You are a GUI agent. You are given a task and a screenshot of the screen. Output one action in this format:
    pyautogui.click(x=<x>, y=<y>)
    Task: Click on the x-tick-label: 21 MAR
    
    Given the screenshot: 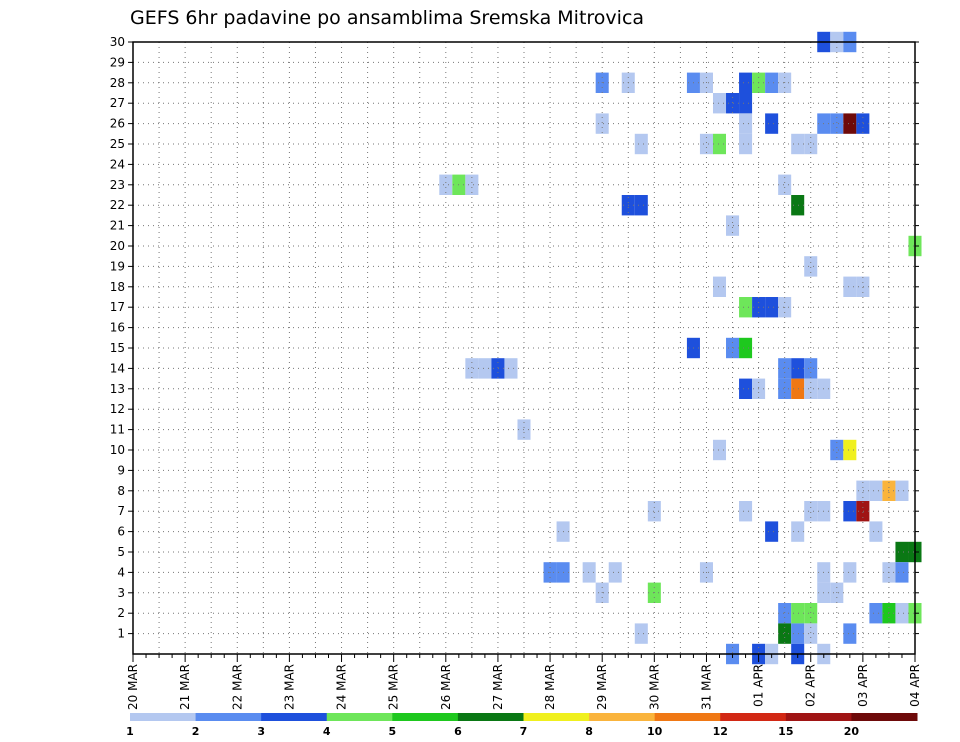 What is the action you would take?
    pyautogui.click(x=185, y=687)
    